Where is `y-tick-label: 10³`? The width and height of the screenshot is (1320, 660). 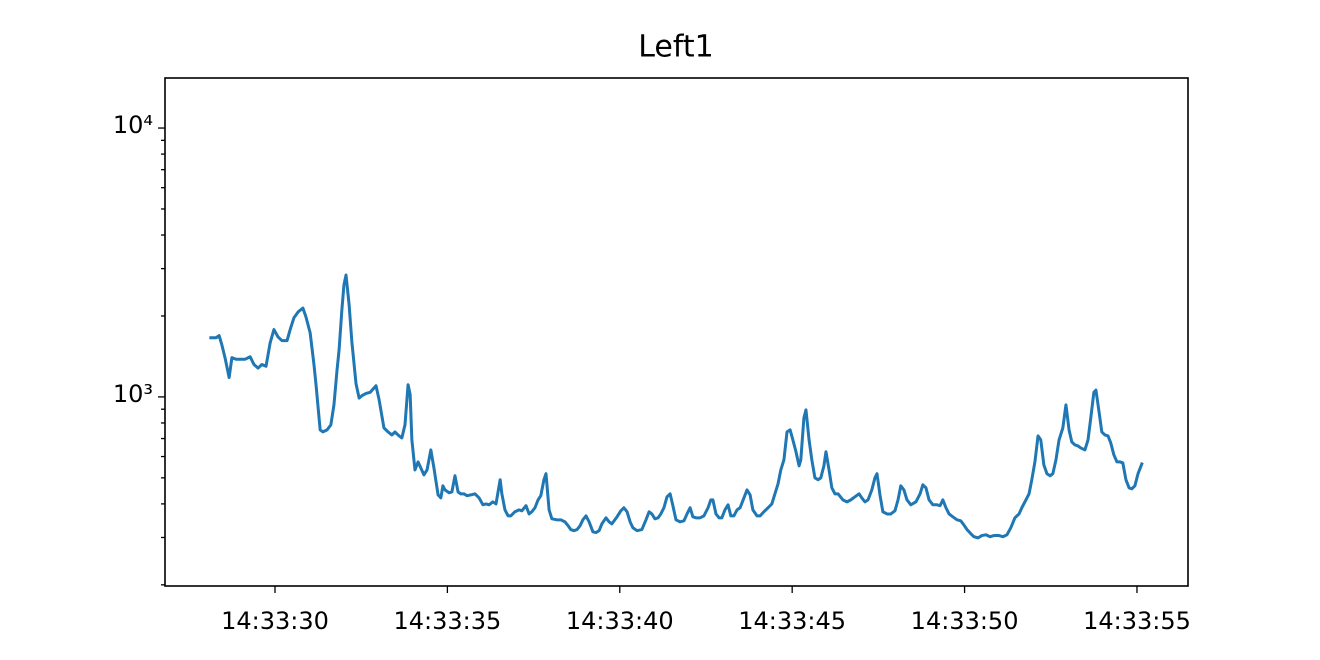
y-tick-label: 10³ is located at coordinates (133, 394).